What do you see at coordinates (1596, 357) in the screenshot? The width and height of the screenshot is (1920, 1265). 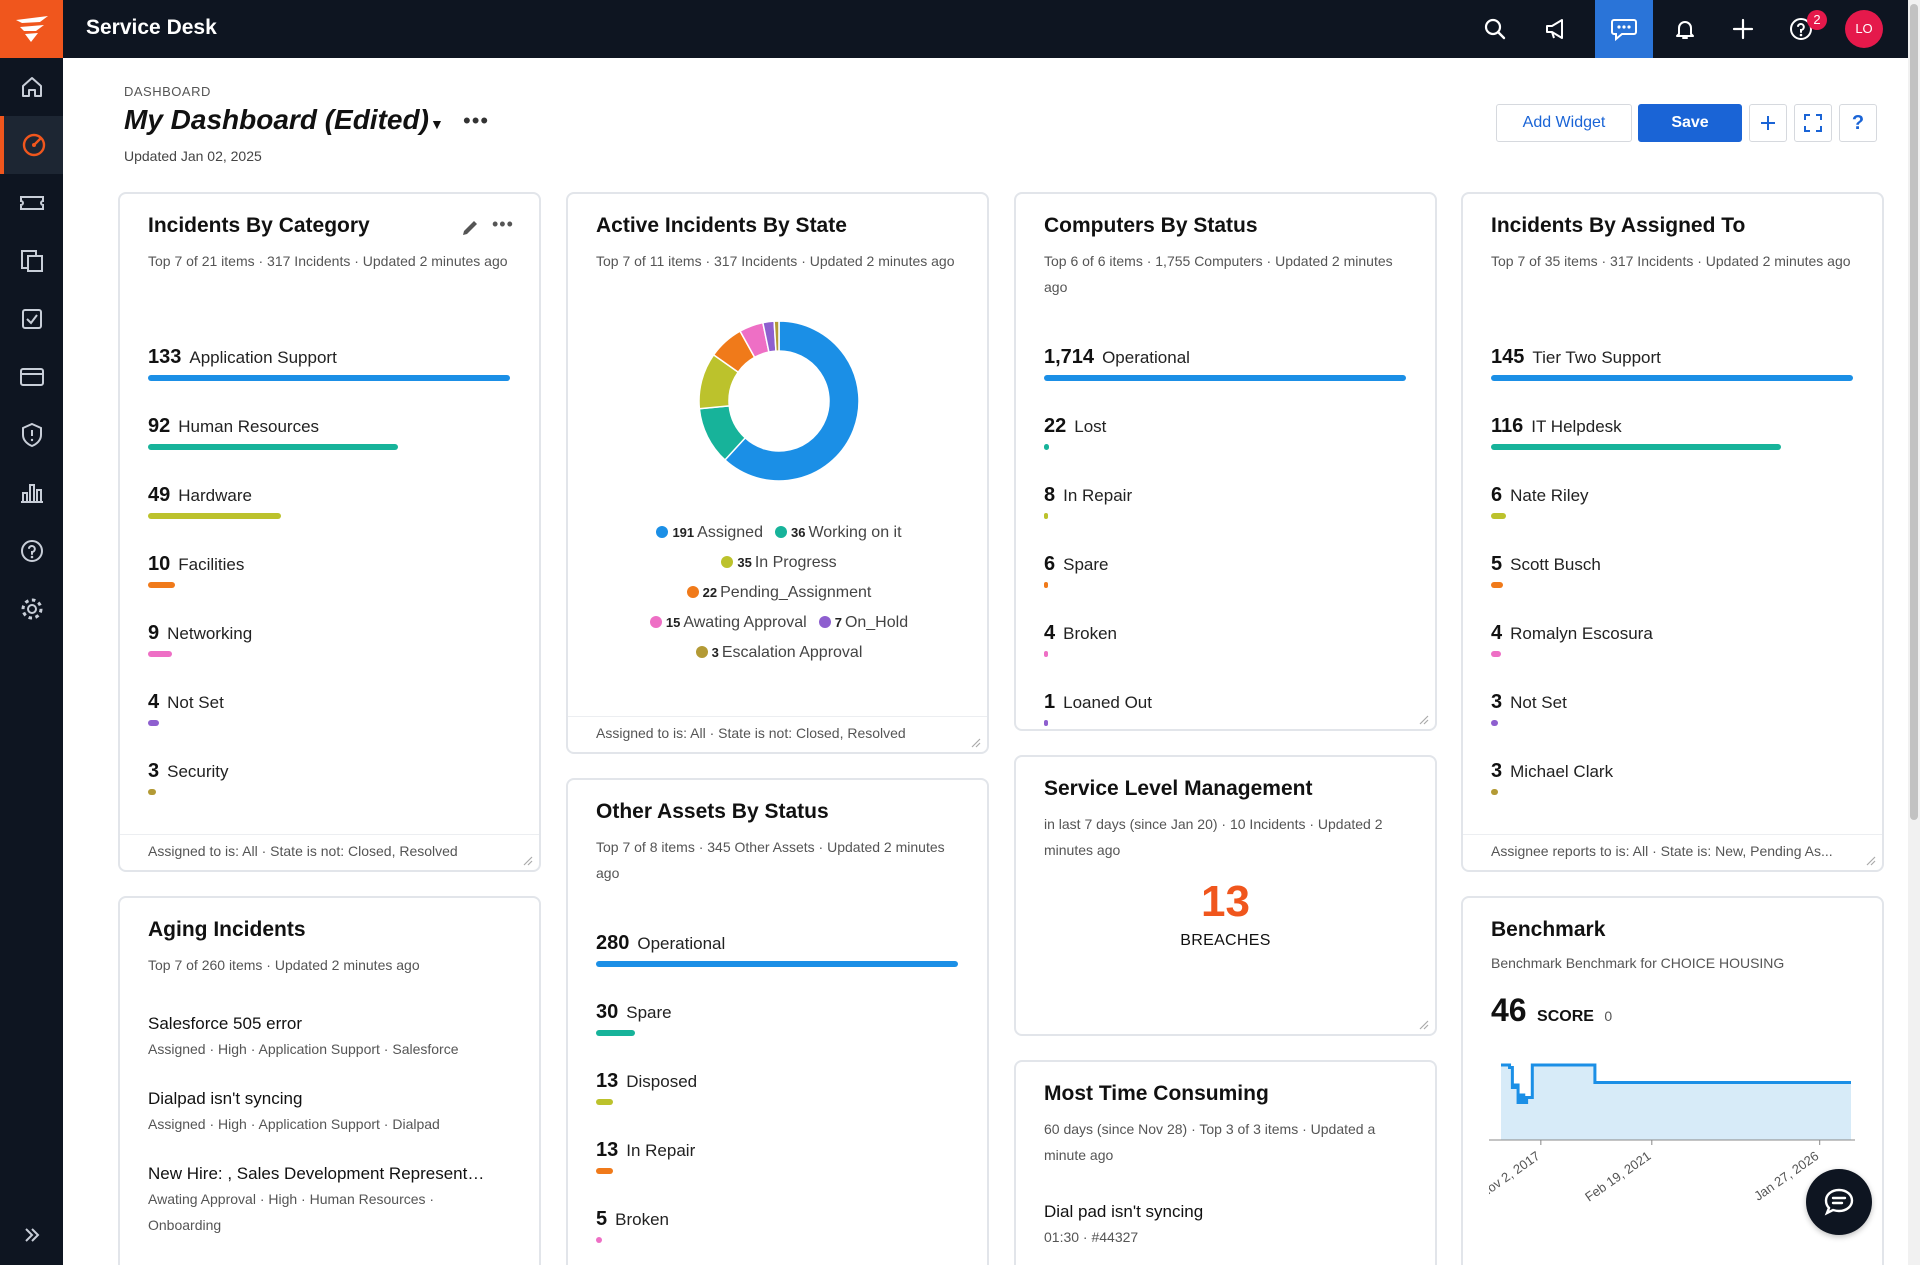 I see `item-label: Tier Two Support` at bounding box center [1596, 357].